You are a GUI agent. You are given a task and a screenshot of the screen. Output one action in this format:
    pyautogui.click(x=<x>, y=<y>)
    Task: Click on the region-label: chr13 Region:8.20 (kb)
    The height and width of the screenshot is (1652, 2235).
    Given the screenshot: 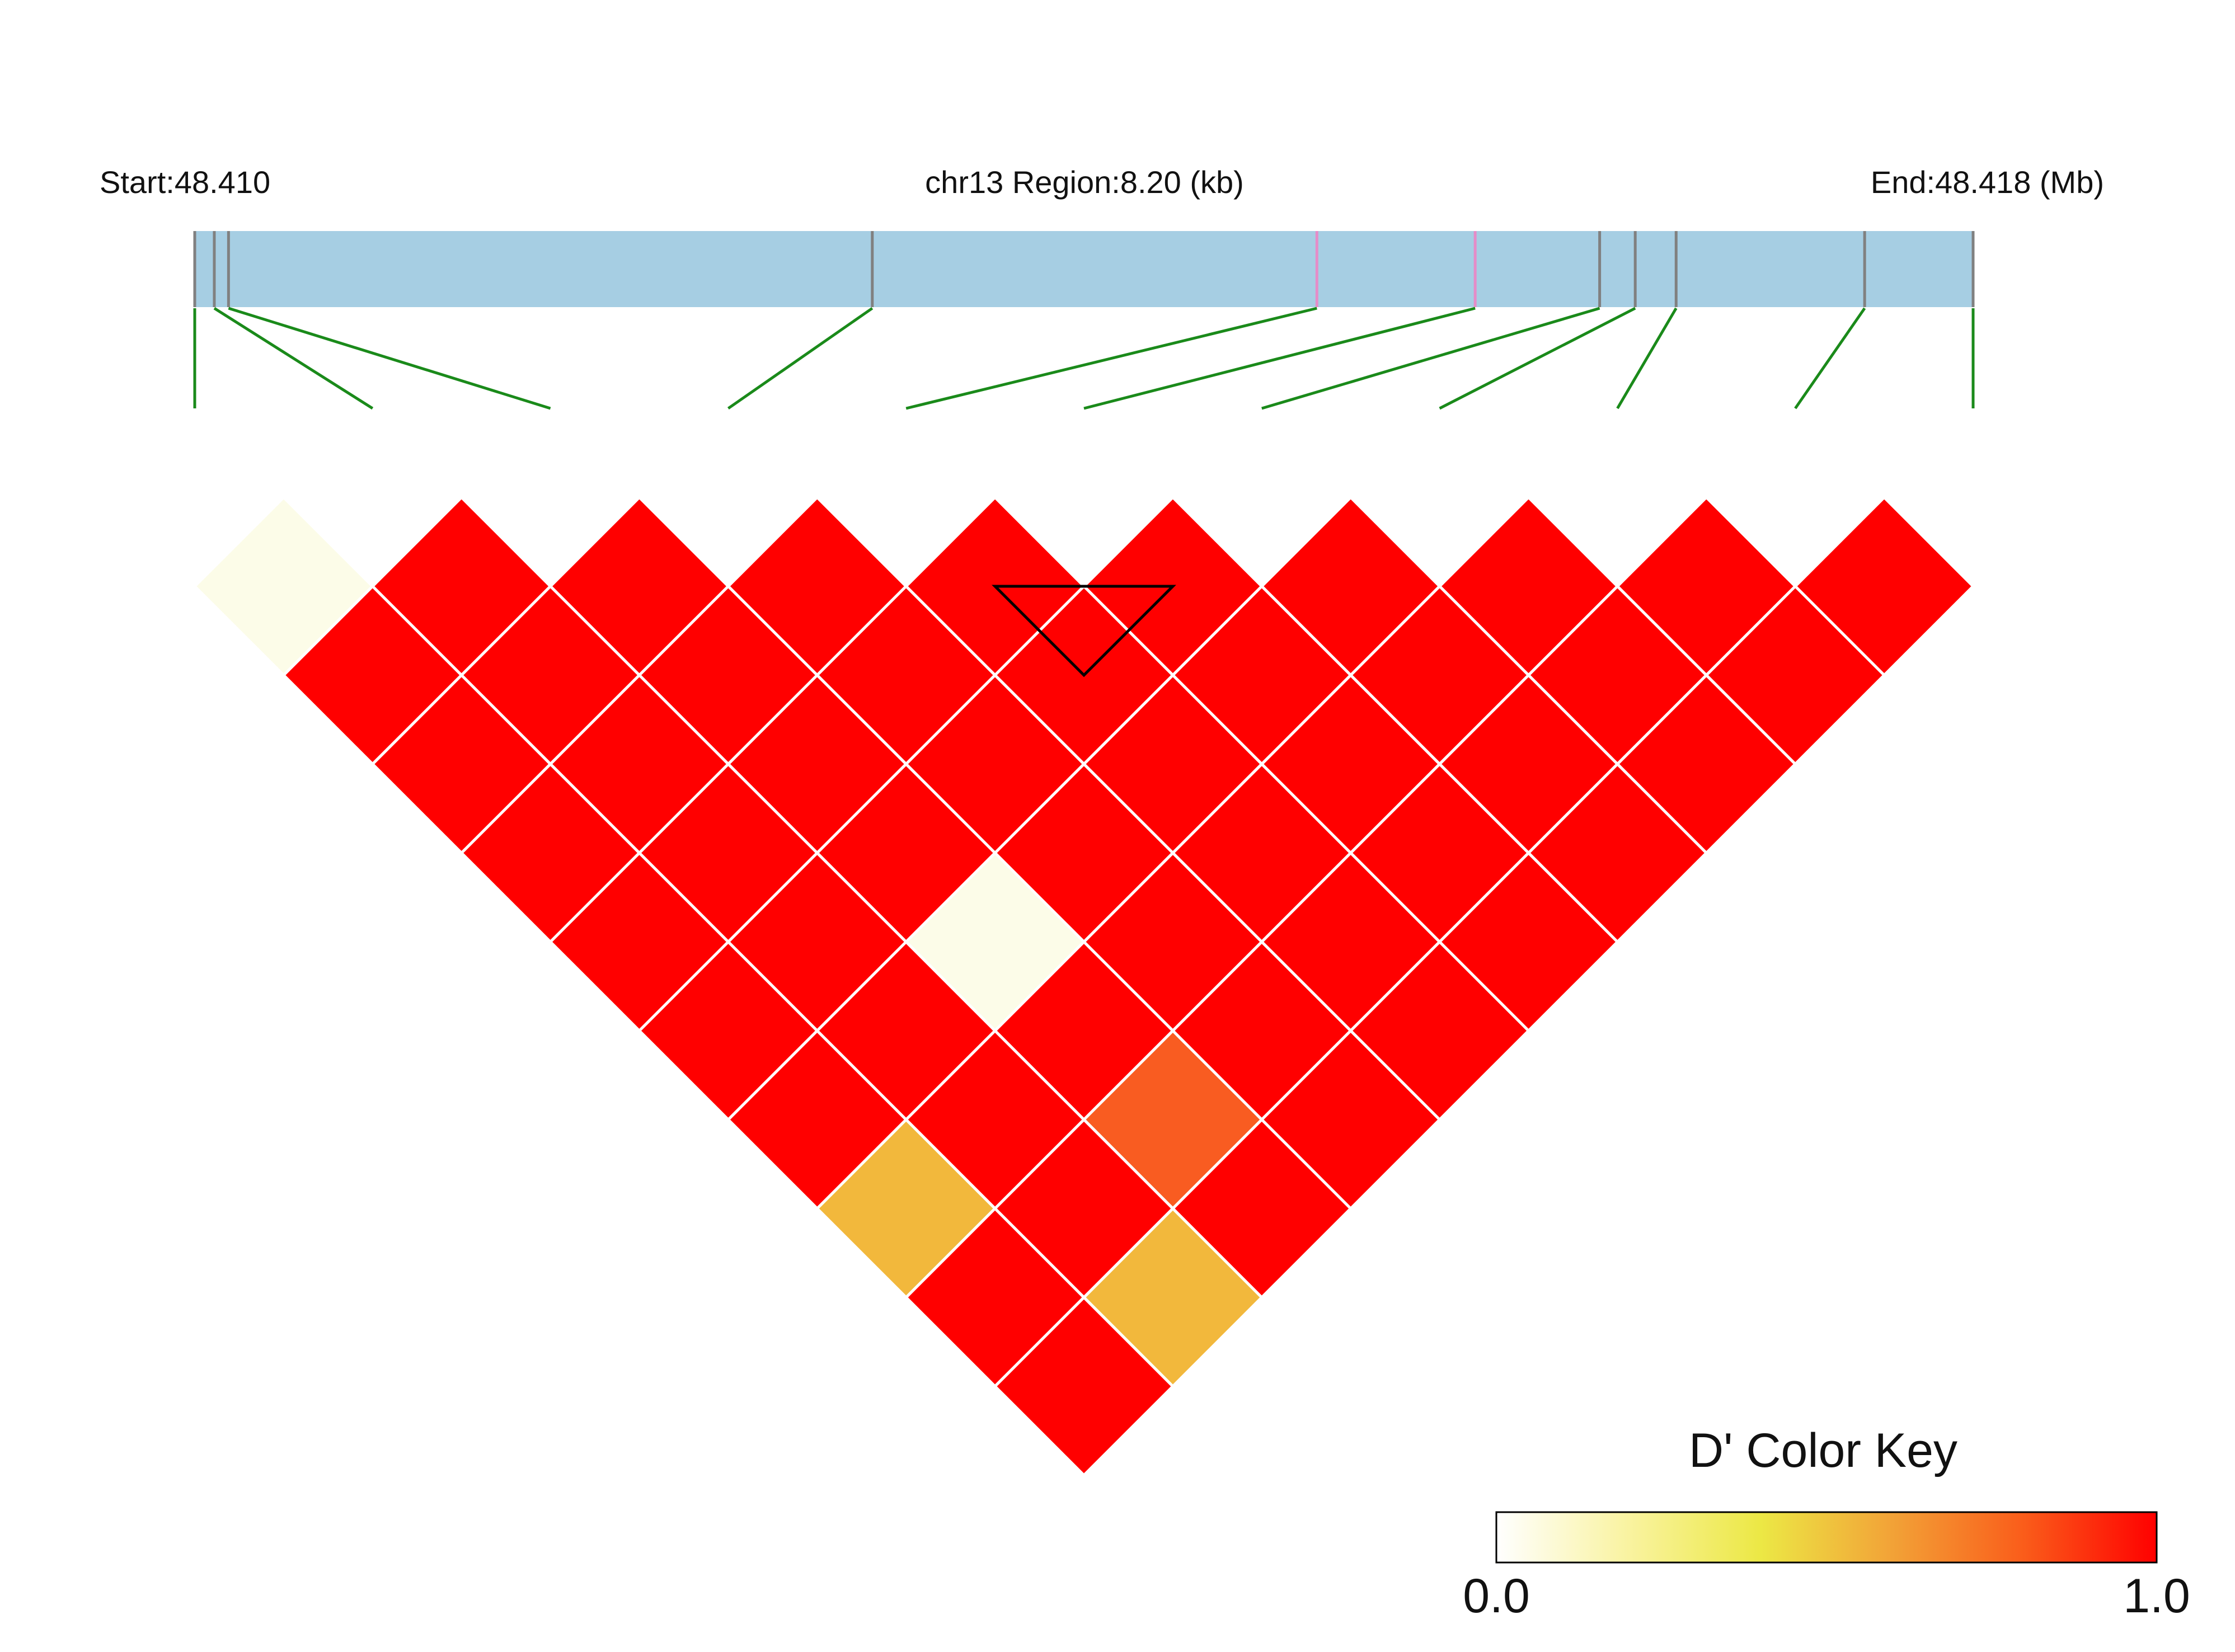 What is the action you would take?
    pyautogui.click(x=1084, y=182)
    